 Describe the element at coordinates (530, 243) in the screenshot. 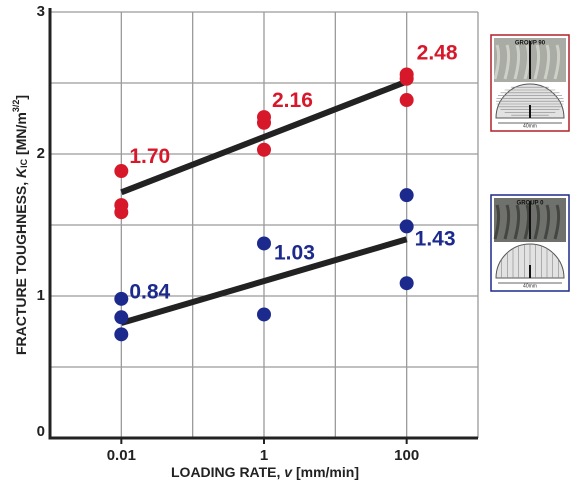

I see `inset: GROUP 0 40mm` at that location.